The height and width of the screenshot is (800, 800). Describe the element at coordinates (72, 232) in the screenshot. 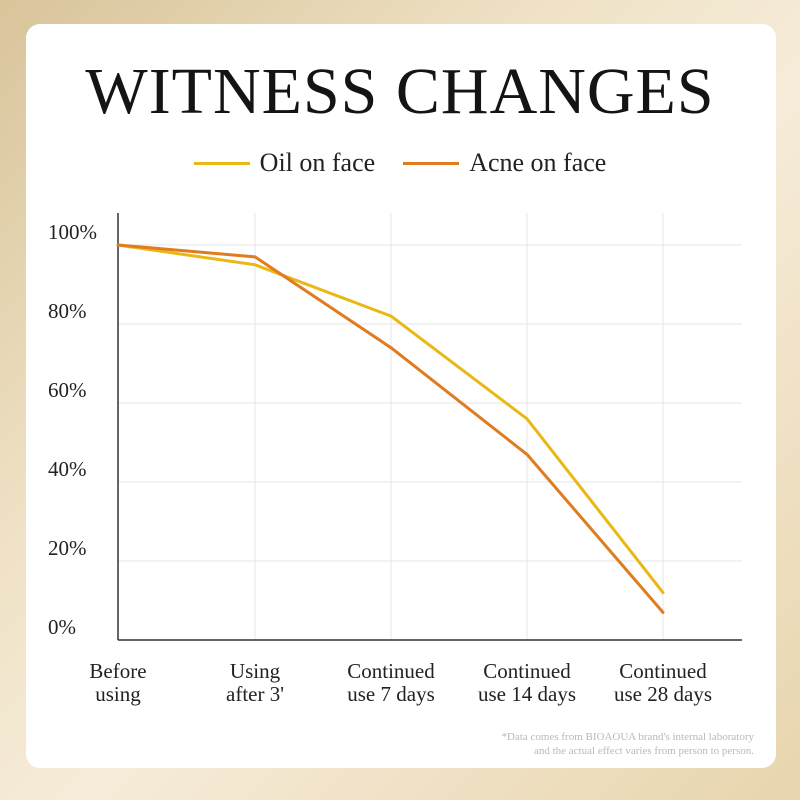

I see `y-tick-label: 100%` at that location.